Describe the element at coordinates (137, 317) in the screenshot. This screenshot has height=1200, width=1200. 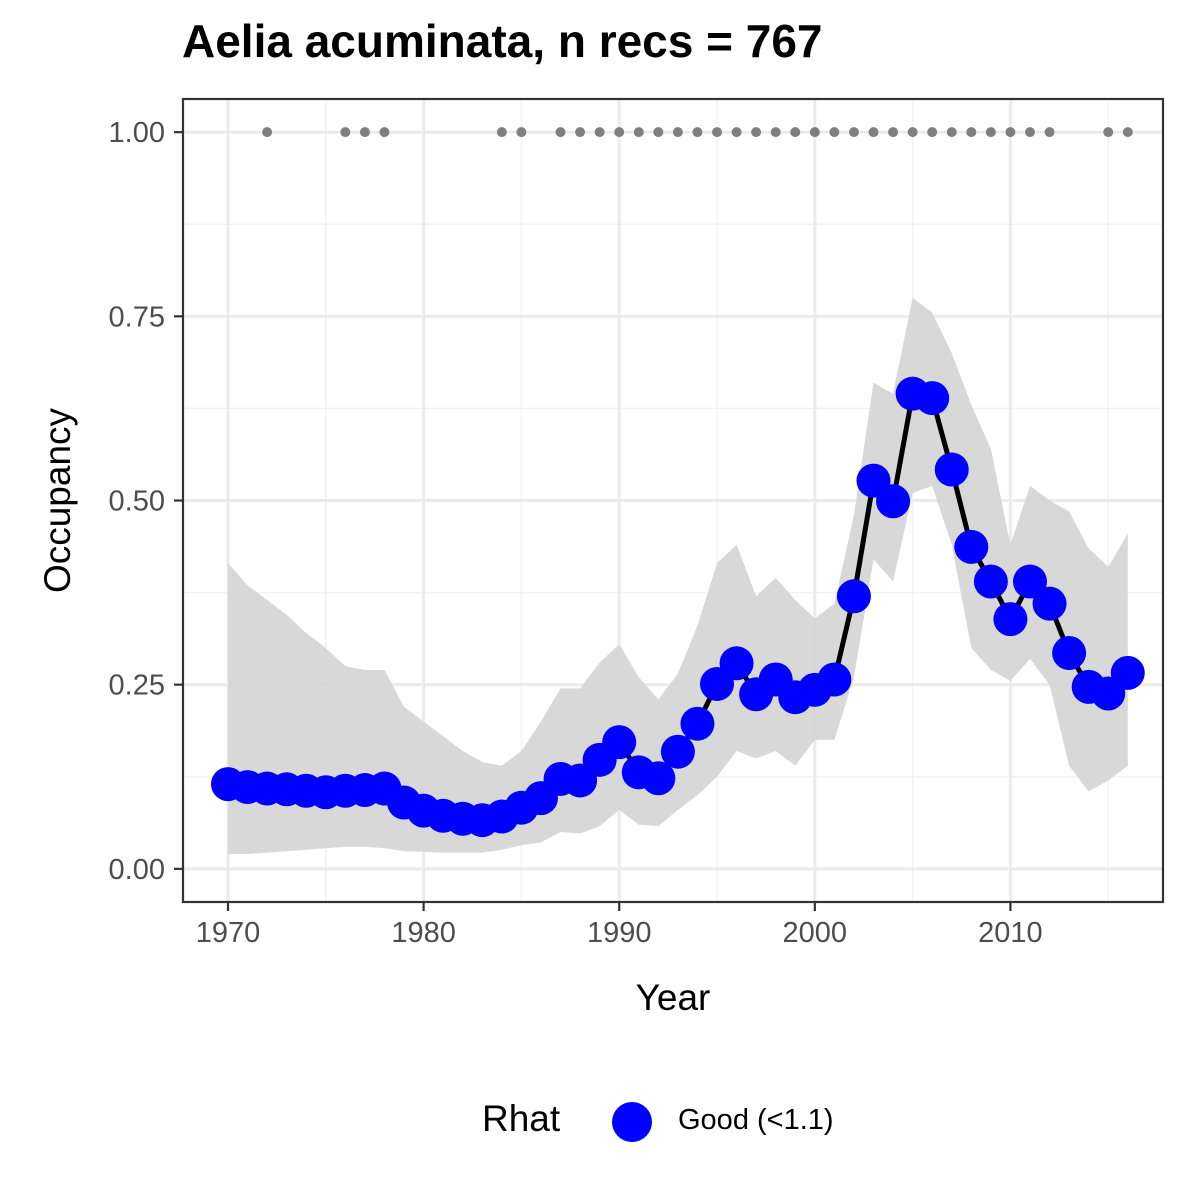
I see `y-tick-label: 0.75` at that location.